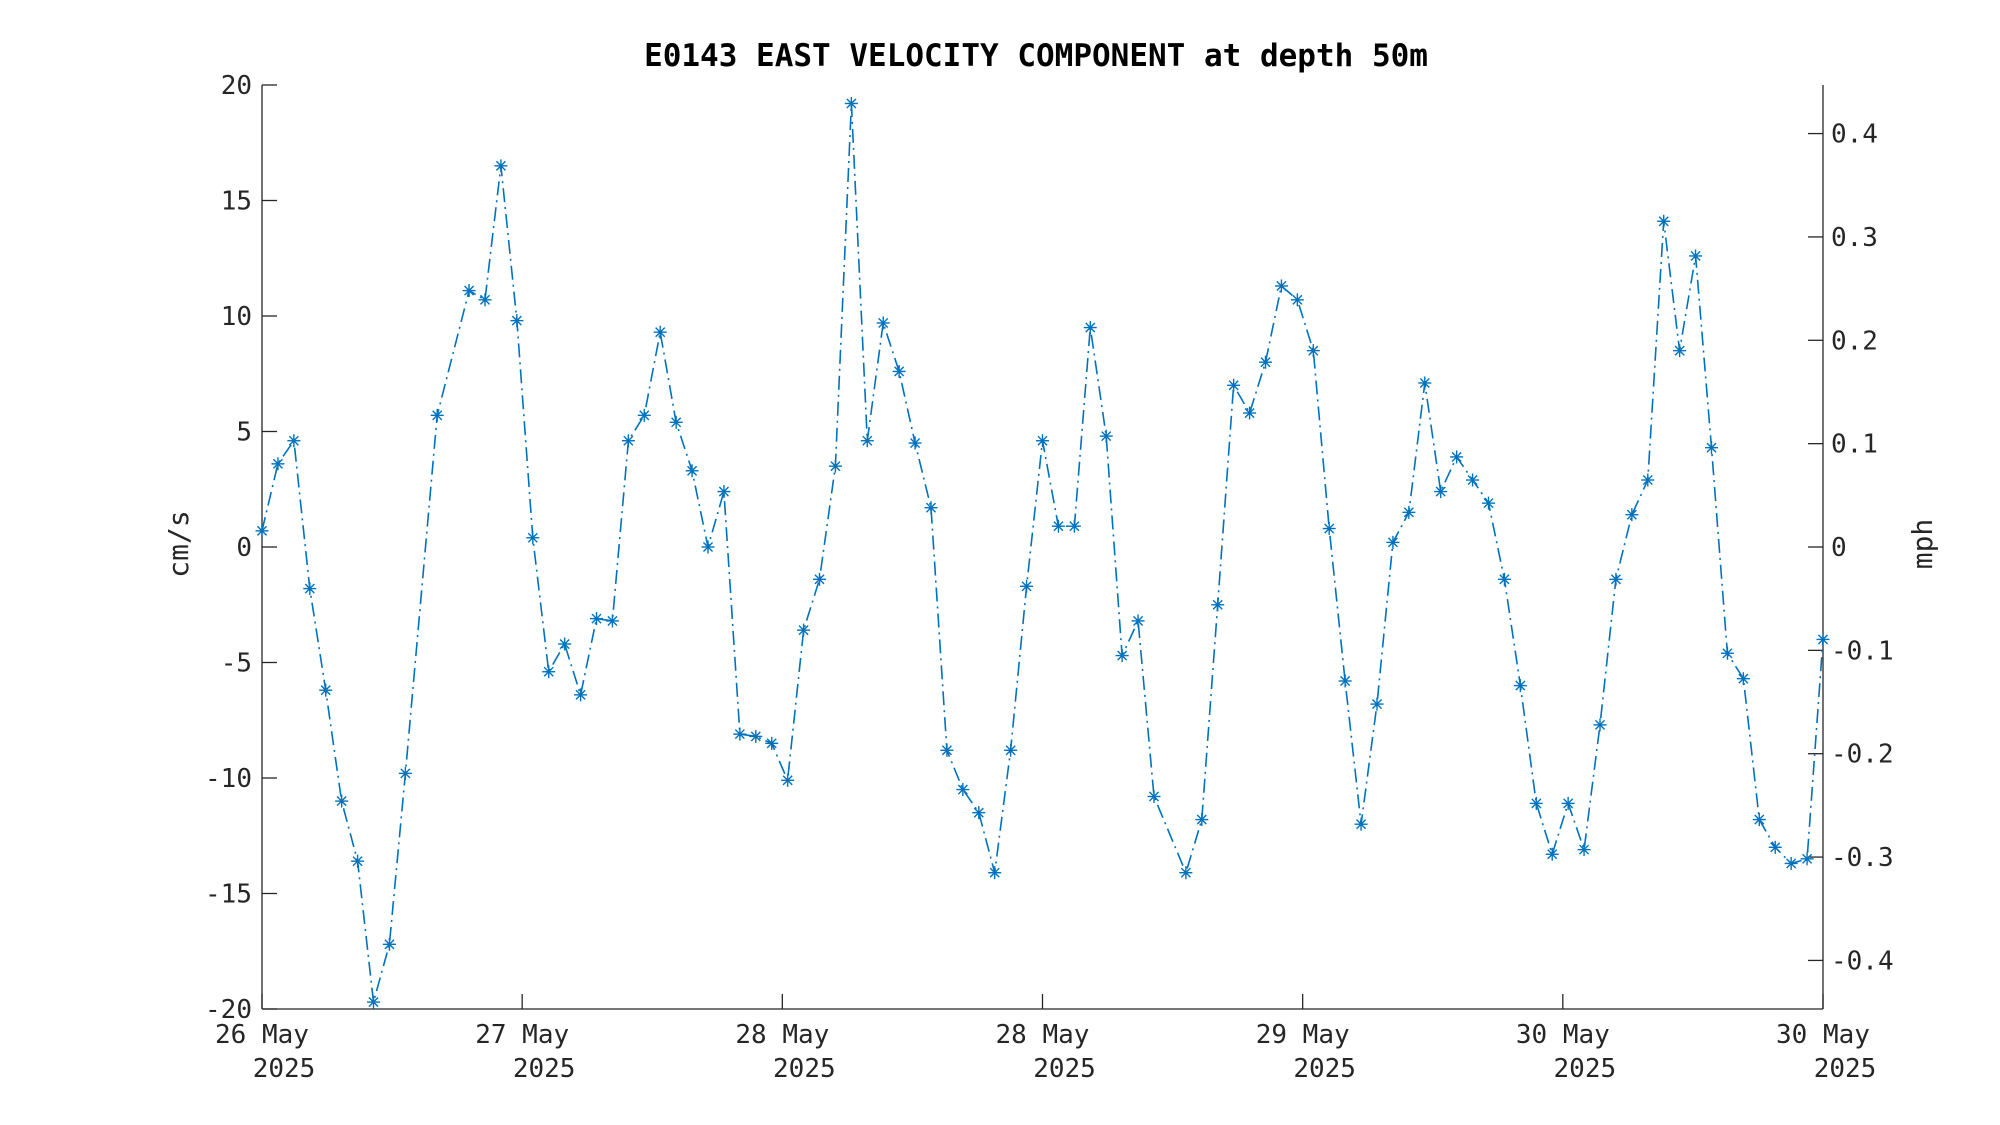 The width and height of the screenshot is (2000, 1125). What do you see at coordinates (1922, 544) in the screenshot?
I see `y-axis-label-right: mph` at bounding box center [1922, 544].